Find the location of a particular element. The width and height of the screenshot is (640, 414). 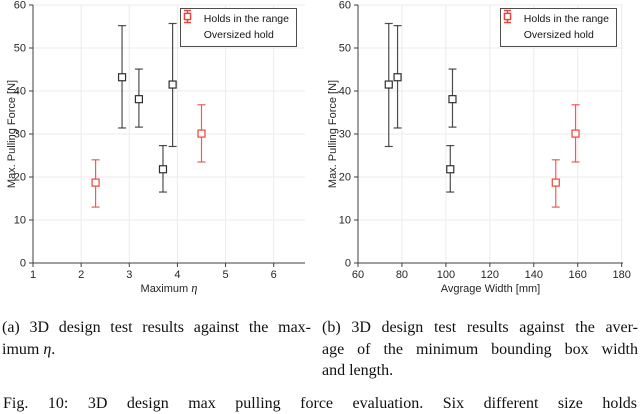

svg-text: 120 is located at coordinates (490, 275).